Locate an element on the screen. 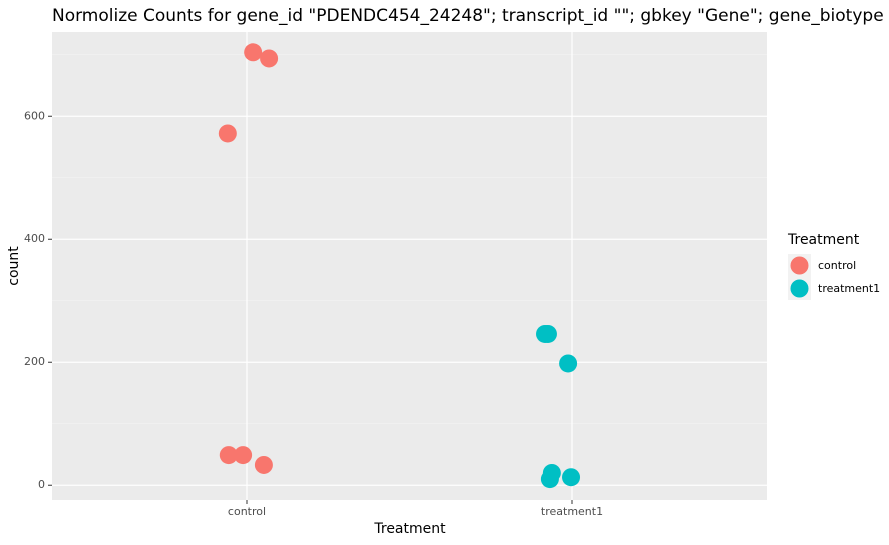 The width and height of the screenshot is (889, 545). y-tick-label: 400 is located at coordinates (34, 238).